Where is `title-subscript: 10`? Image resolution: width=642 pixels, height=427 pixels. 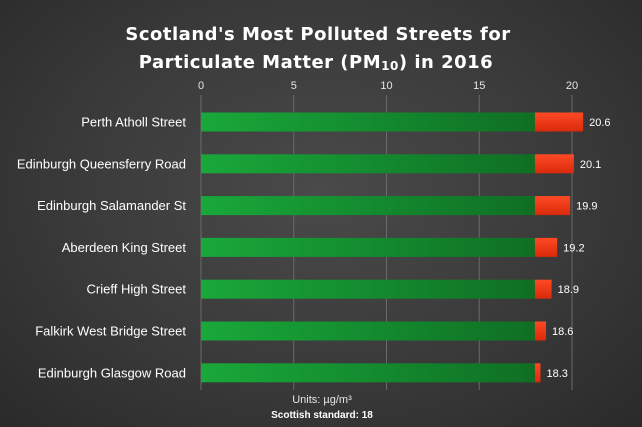
title-subscript: 10 is located at coordinates (390, 66).